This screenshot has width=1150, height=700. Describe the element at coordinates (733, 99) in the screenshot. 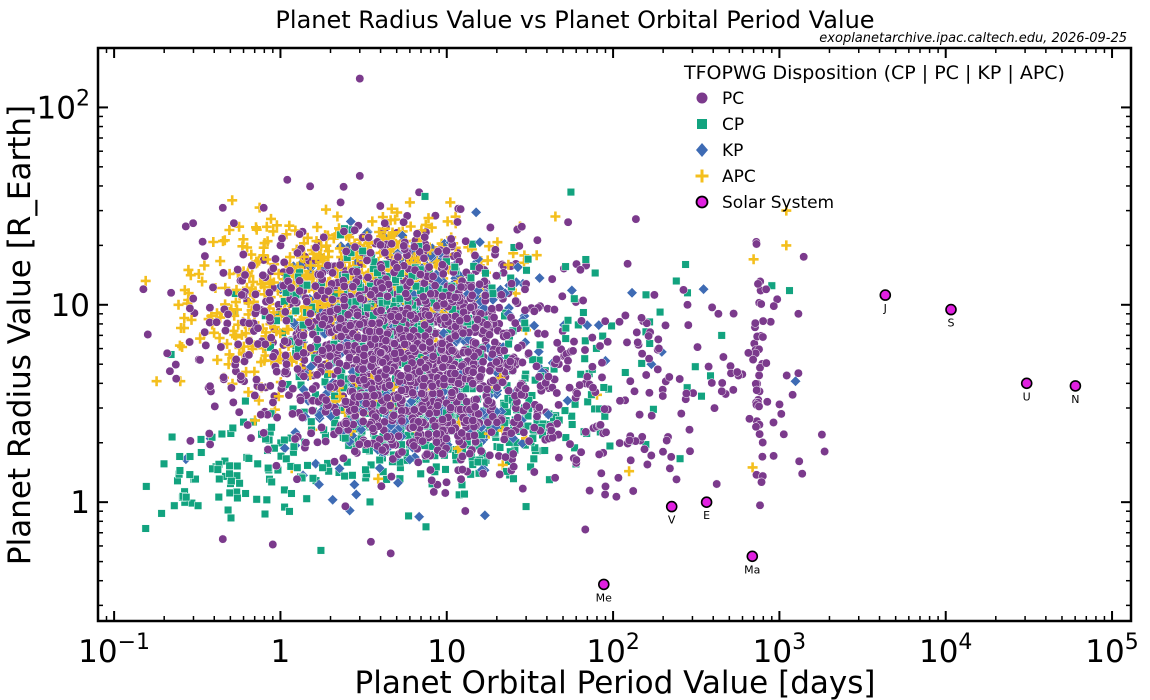

I see `legend-label-pc: PC` at that location.